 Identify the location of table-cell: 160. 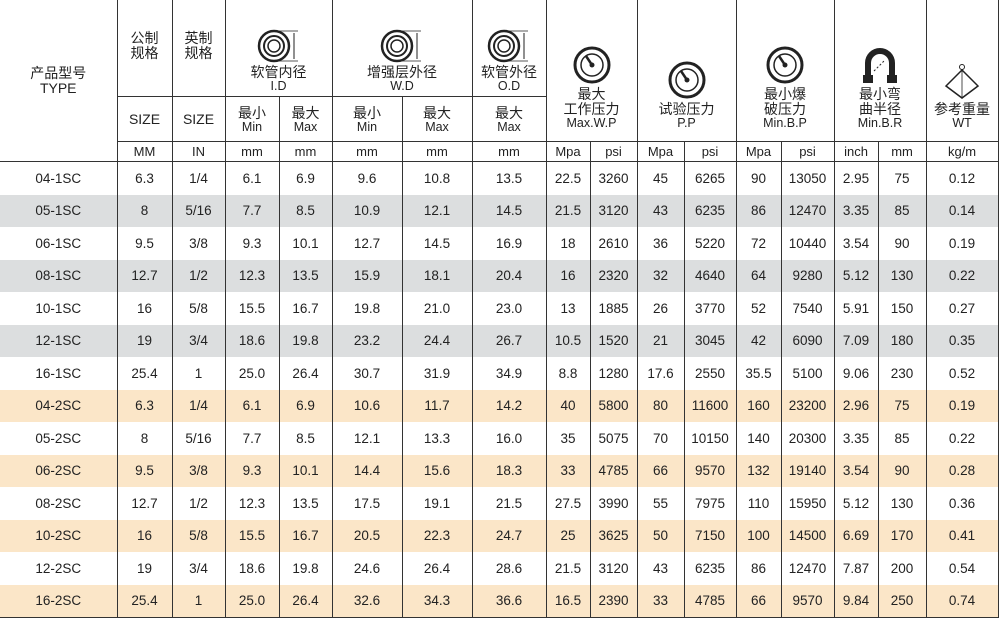
(758, 405).